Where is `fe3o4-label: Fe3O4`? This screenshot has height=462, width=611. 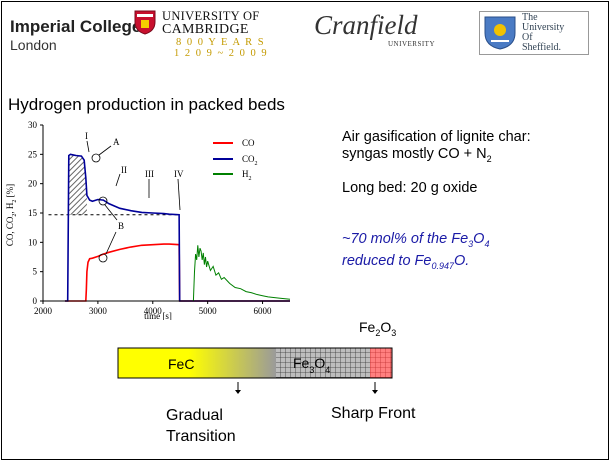 fe3o4-label: Fe3O4 is located at coordinates (311, 365).